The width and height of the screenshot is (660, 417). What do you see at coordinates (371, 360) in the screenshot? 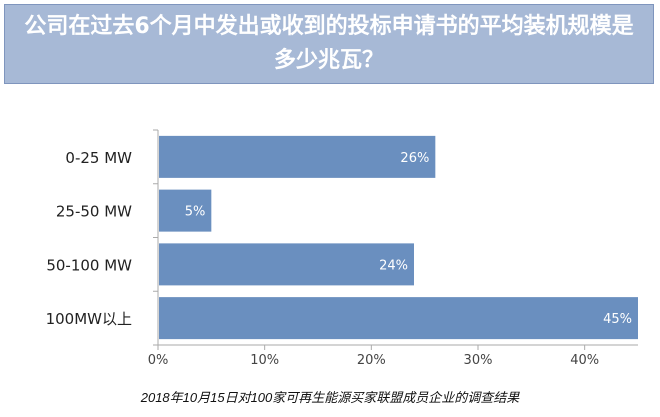
I see `x-tick-label: 20%` at bounding box center [371, 360].